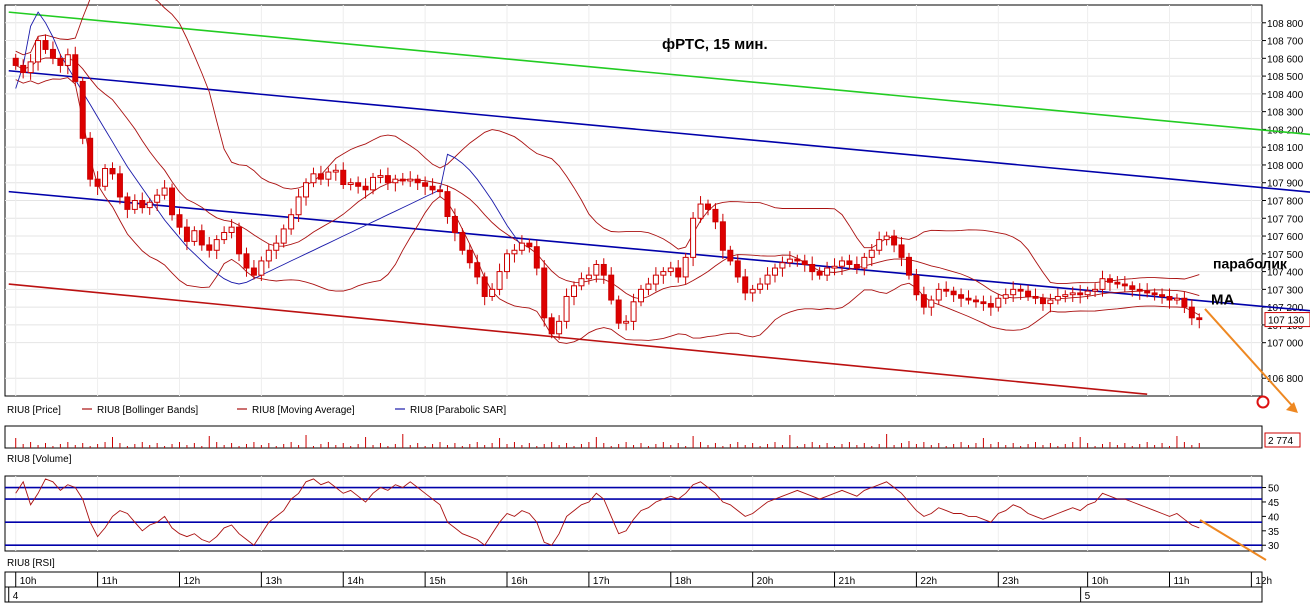 The height and width of the screenshot is (606, 1310). I want to click on volume-value-label: 2 774, so click(1280, 441).